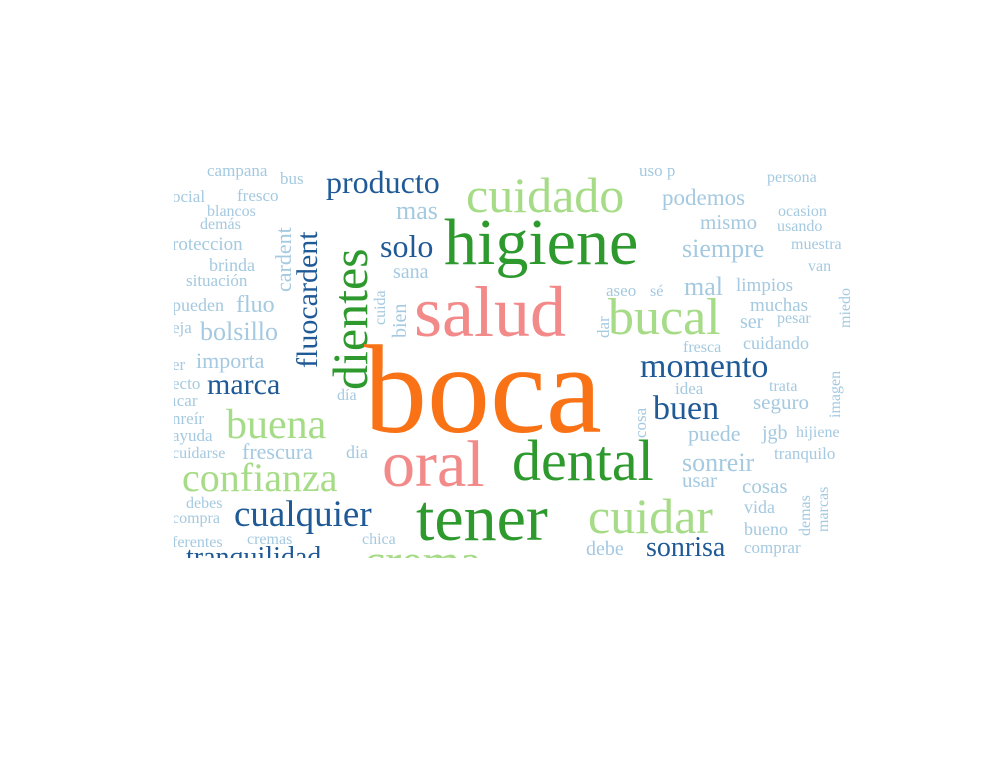  Describe the element at coordinates (800, 226) in the screenshot. I see `word-usando: usando` at that location.